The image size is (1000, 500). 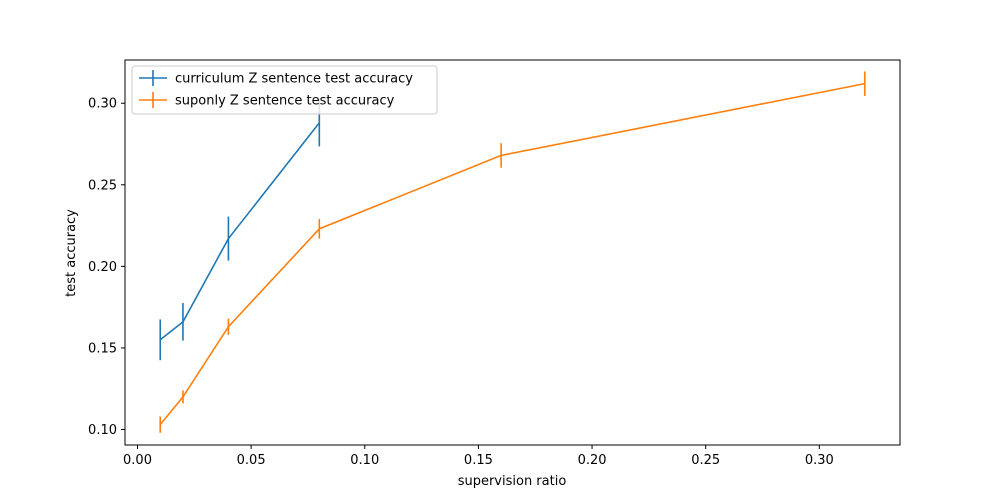 What do you see at coordinates (705, 460) in the screenshot?
I see `x-tick-label-5: 0.25` at bounding box center [705, 460].